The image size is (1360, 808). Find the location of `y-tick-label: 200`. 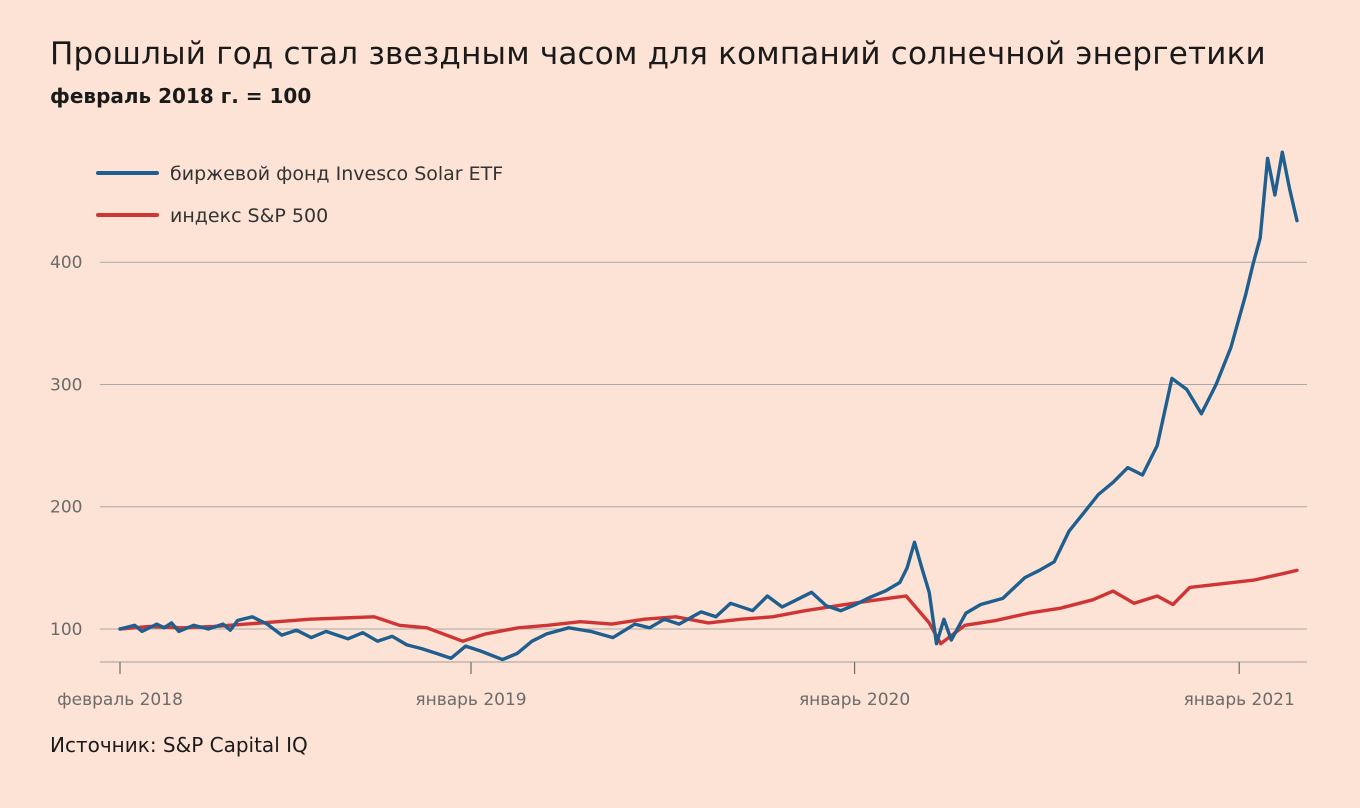

y-tick-label: 200 is located at coordinates (66, 508).